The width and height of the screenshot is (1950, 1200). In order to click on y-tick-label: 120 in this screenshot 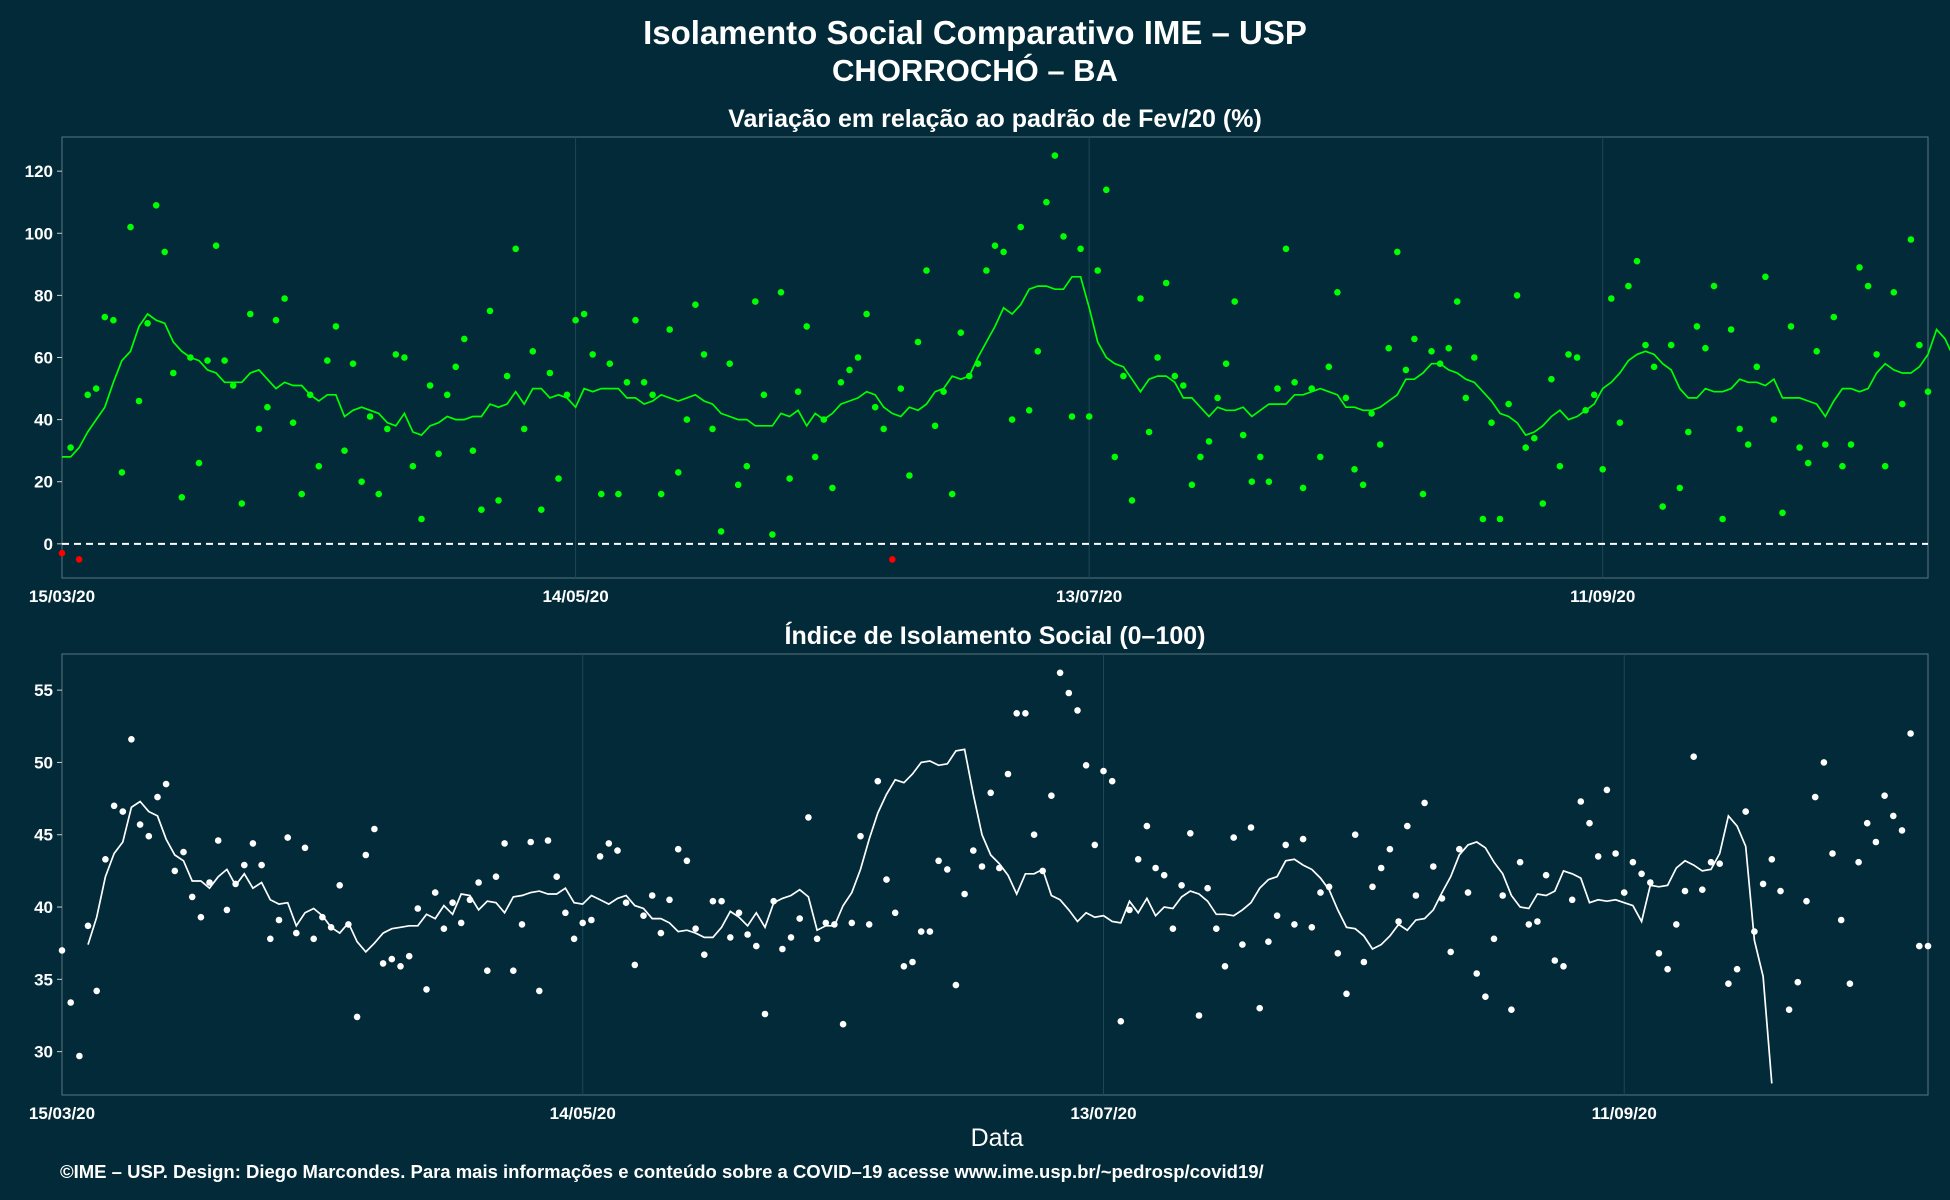, I will do `click(39, 171)`.